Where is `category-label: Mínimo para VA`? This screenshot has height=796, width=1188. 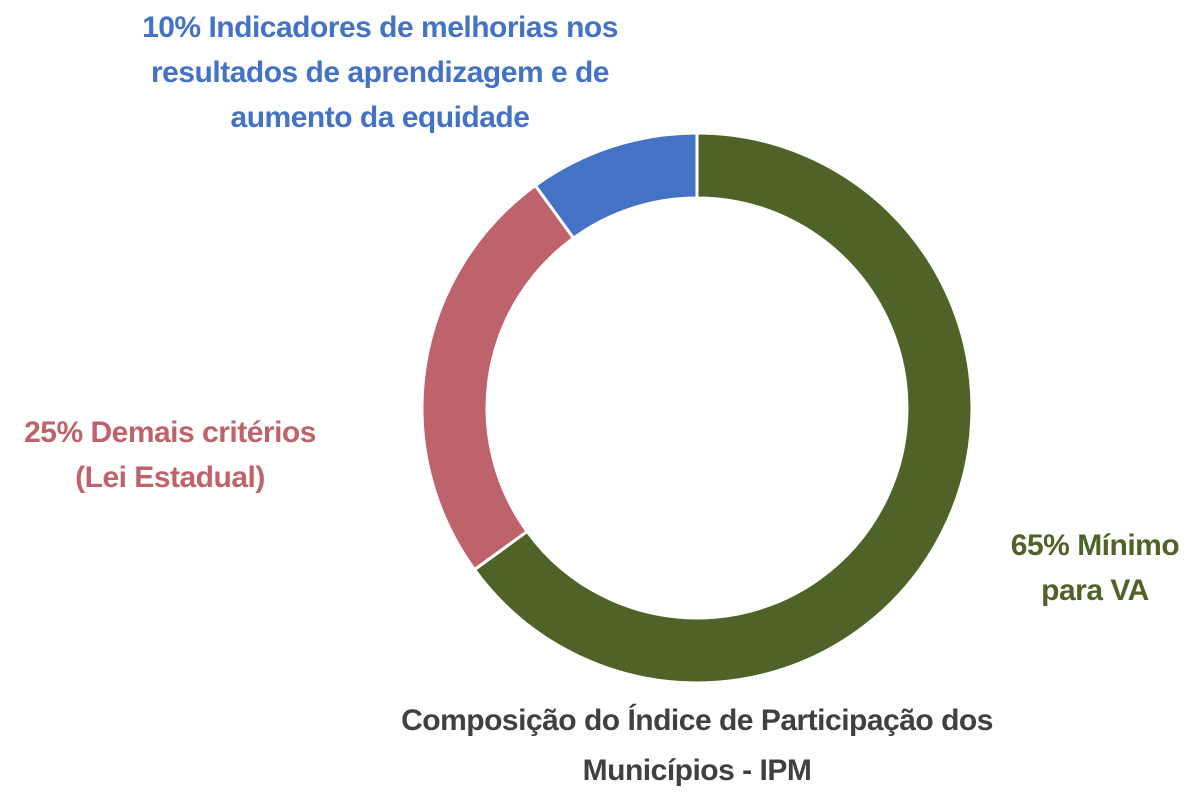
category-label: Mínimo para VA is located at coordinates (1110, 568).